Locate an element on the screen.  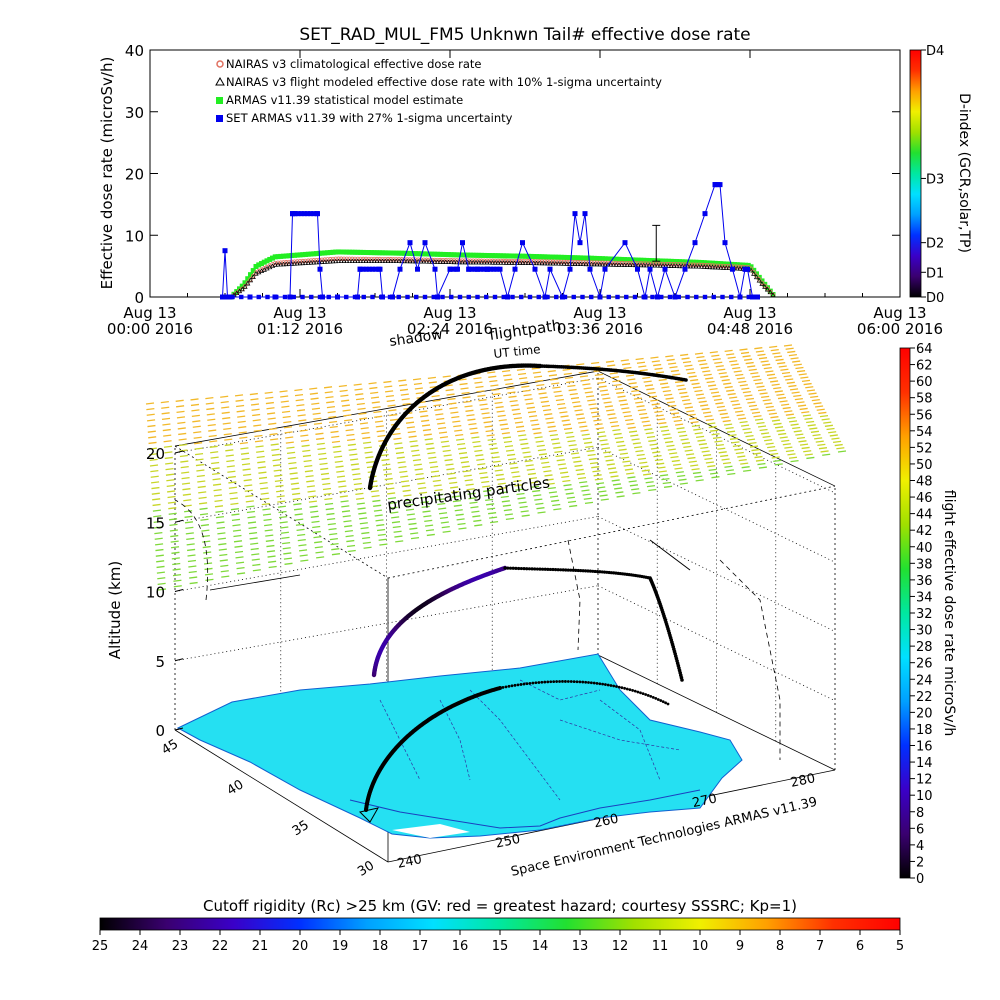
set-armas-line is located at coordinates (490, 241).